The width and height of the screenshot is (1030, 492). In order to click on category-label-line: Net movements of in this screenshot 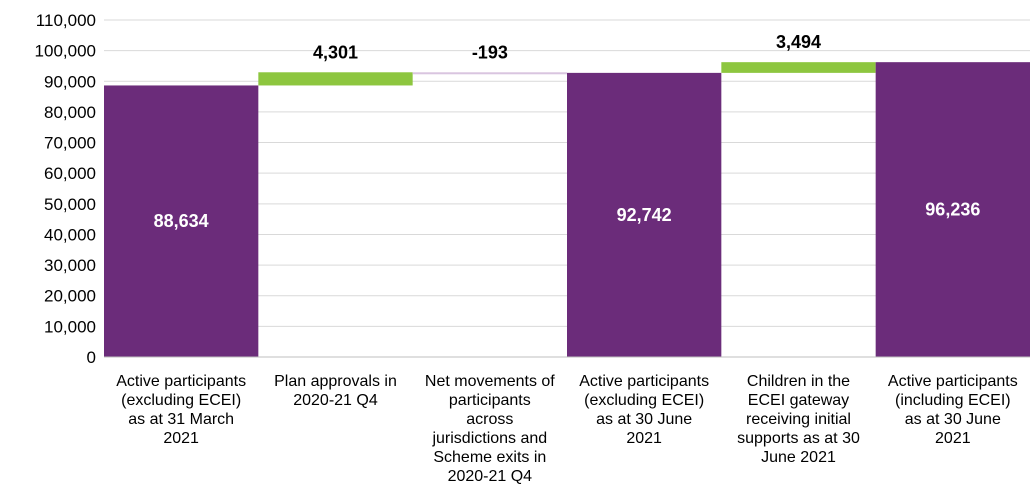, I will do `click(490, 381)`.